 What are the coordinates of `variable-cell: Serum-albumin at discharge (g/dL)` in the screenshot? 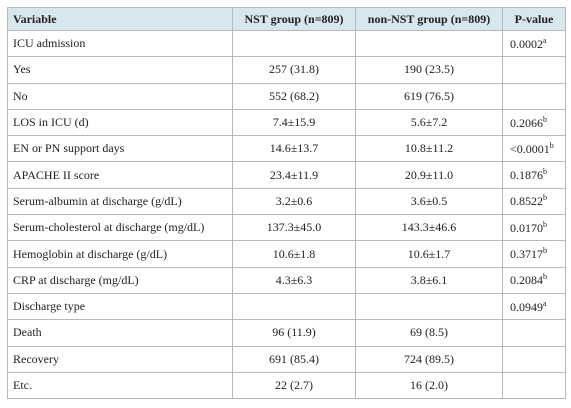 It's located at (120, 201).